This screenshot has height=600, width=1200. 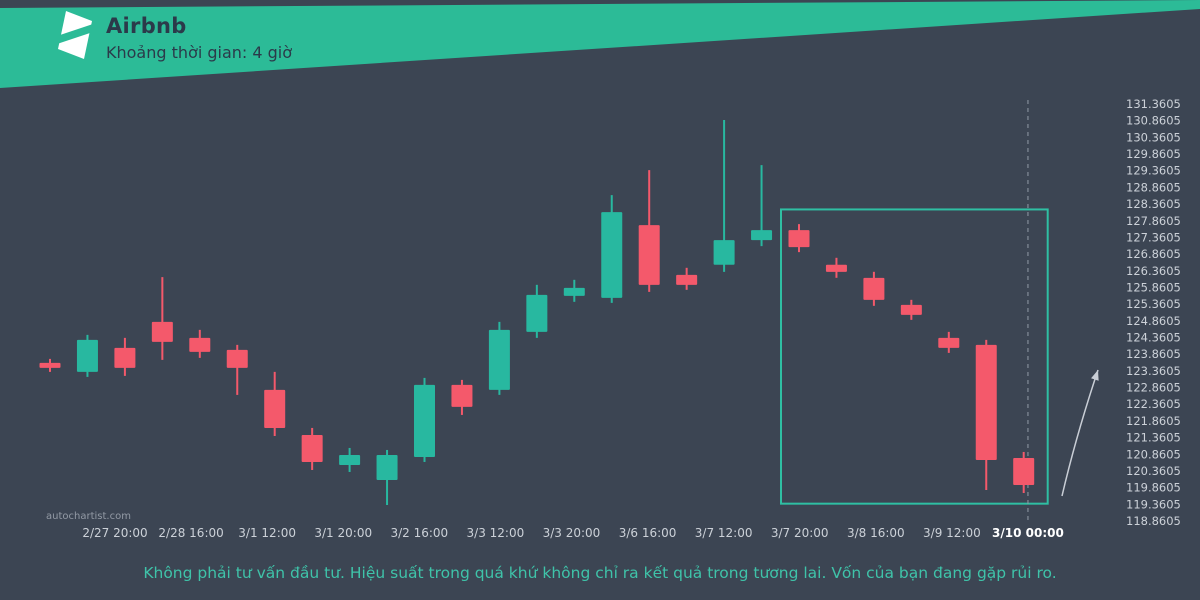 I want to click on y-axis-label: 123.8605, so click(x=1153, y=354).